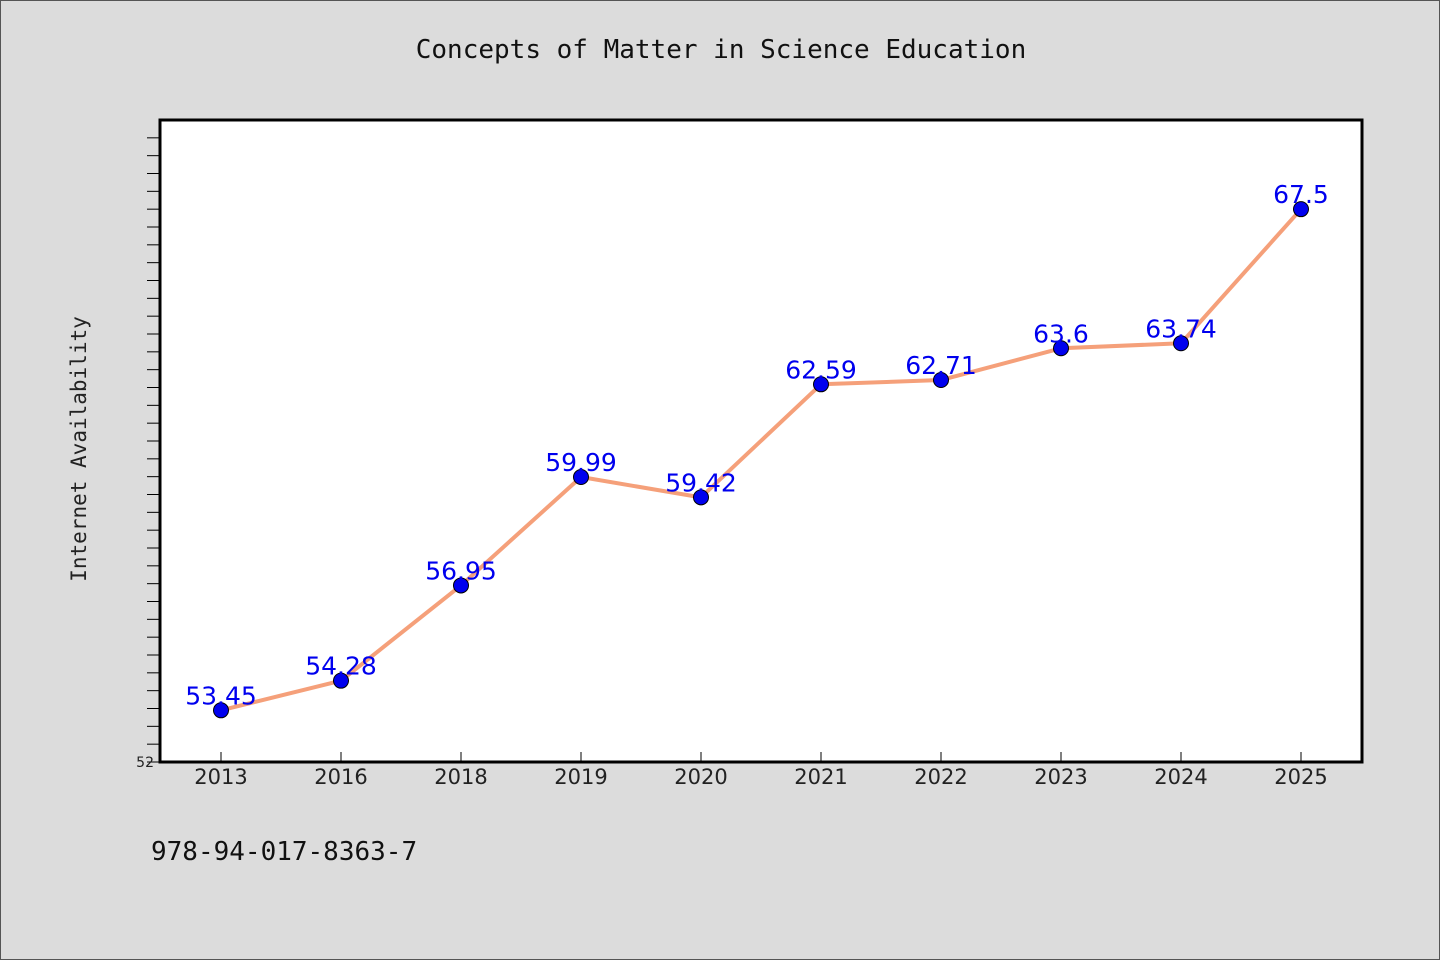 This screenshot has height=960, width=1440. I want to click on data-label: 62.59, so click(821, 369).